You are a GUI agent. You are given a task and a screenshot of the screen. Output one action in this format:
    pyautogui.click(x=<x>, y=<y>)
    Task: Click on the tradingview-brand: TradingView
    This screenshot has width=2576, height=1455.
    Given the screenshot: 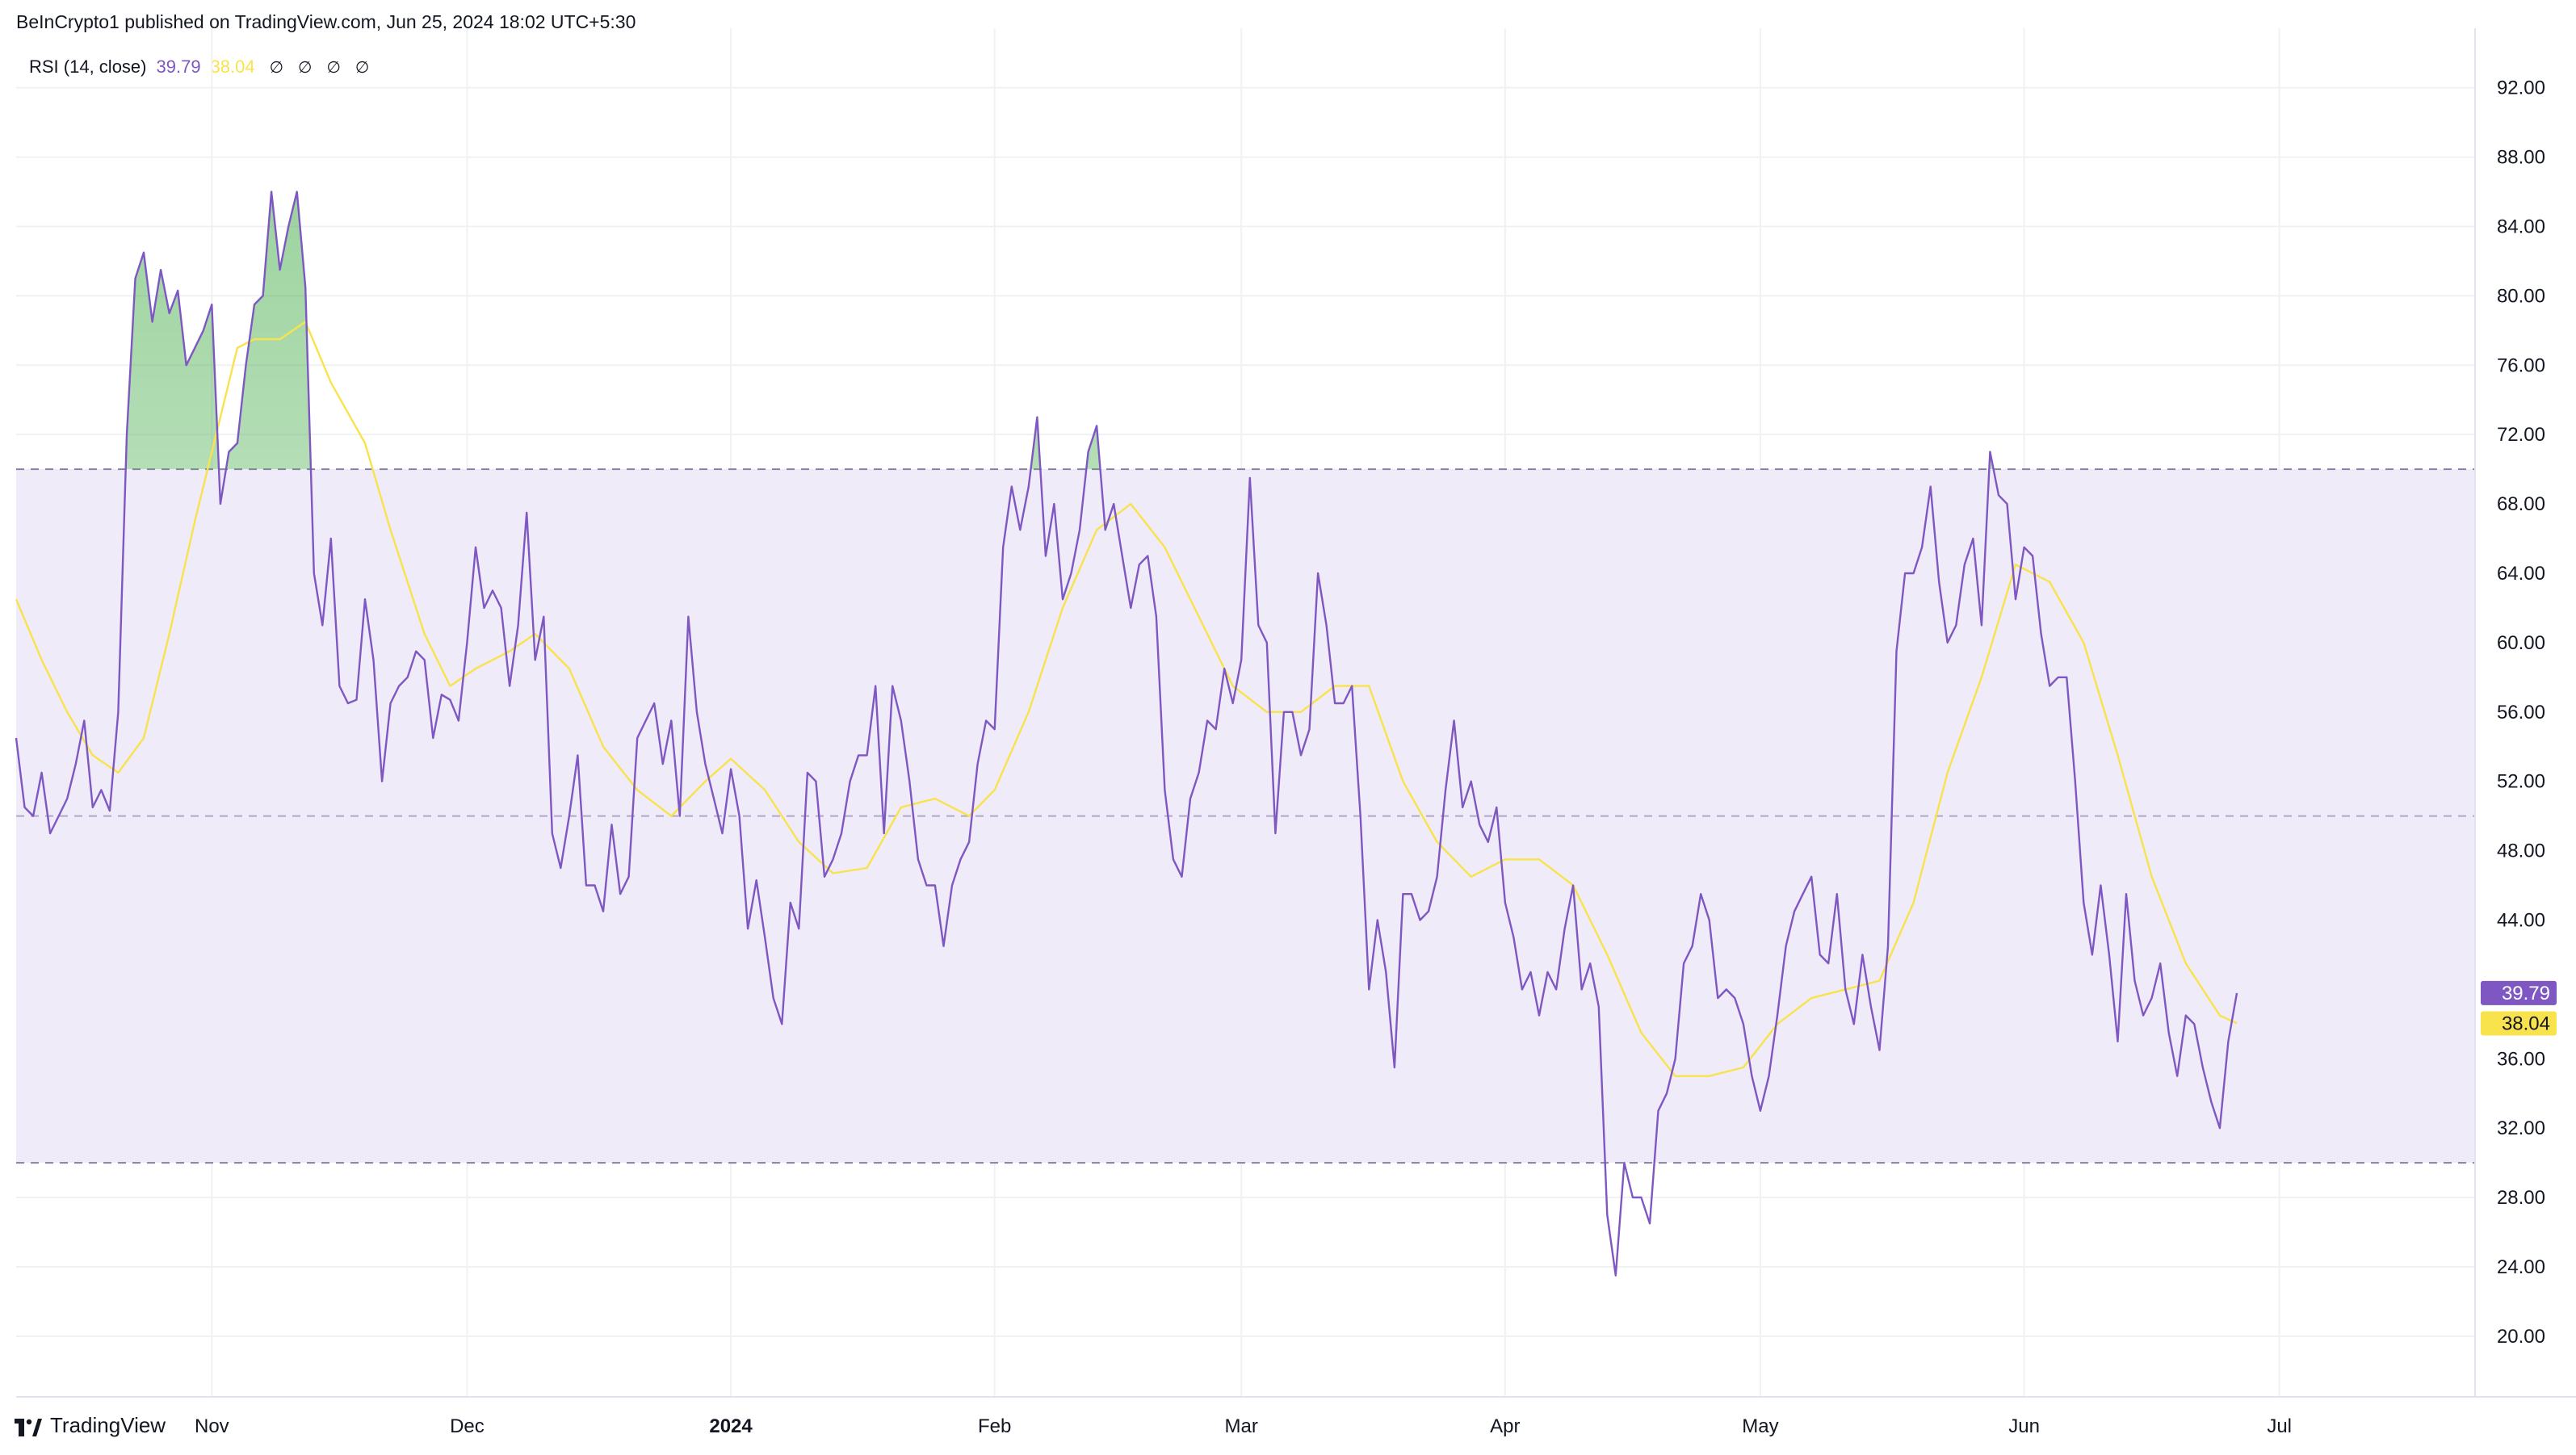 What is the action you would take?
    pyautogui.click(x=90, y=1425)
    